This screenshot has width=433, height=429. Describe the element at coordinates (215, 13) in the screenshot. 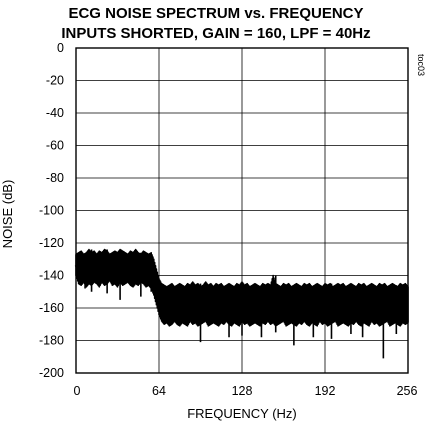

I see `chart-title-line-1: ECG NOISE SPECTRUM vs. FREQUENCY` at that location.